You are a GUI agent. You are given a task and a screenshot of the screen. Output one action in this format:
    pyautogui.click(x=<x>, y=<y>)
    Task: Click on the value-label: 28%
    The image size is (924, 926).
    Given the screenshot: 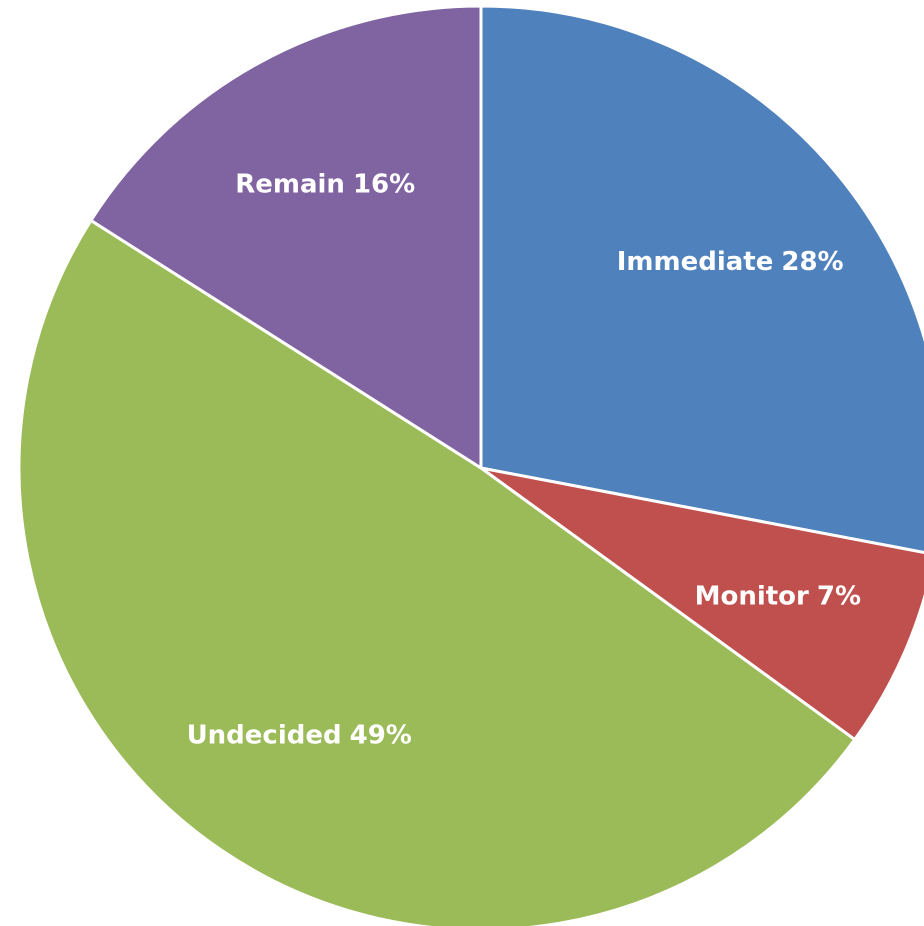 What is the action you would take?
    pyautogui.click(x=812, y=261)
    